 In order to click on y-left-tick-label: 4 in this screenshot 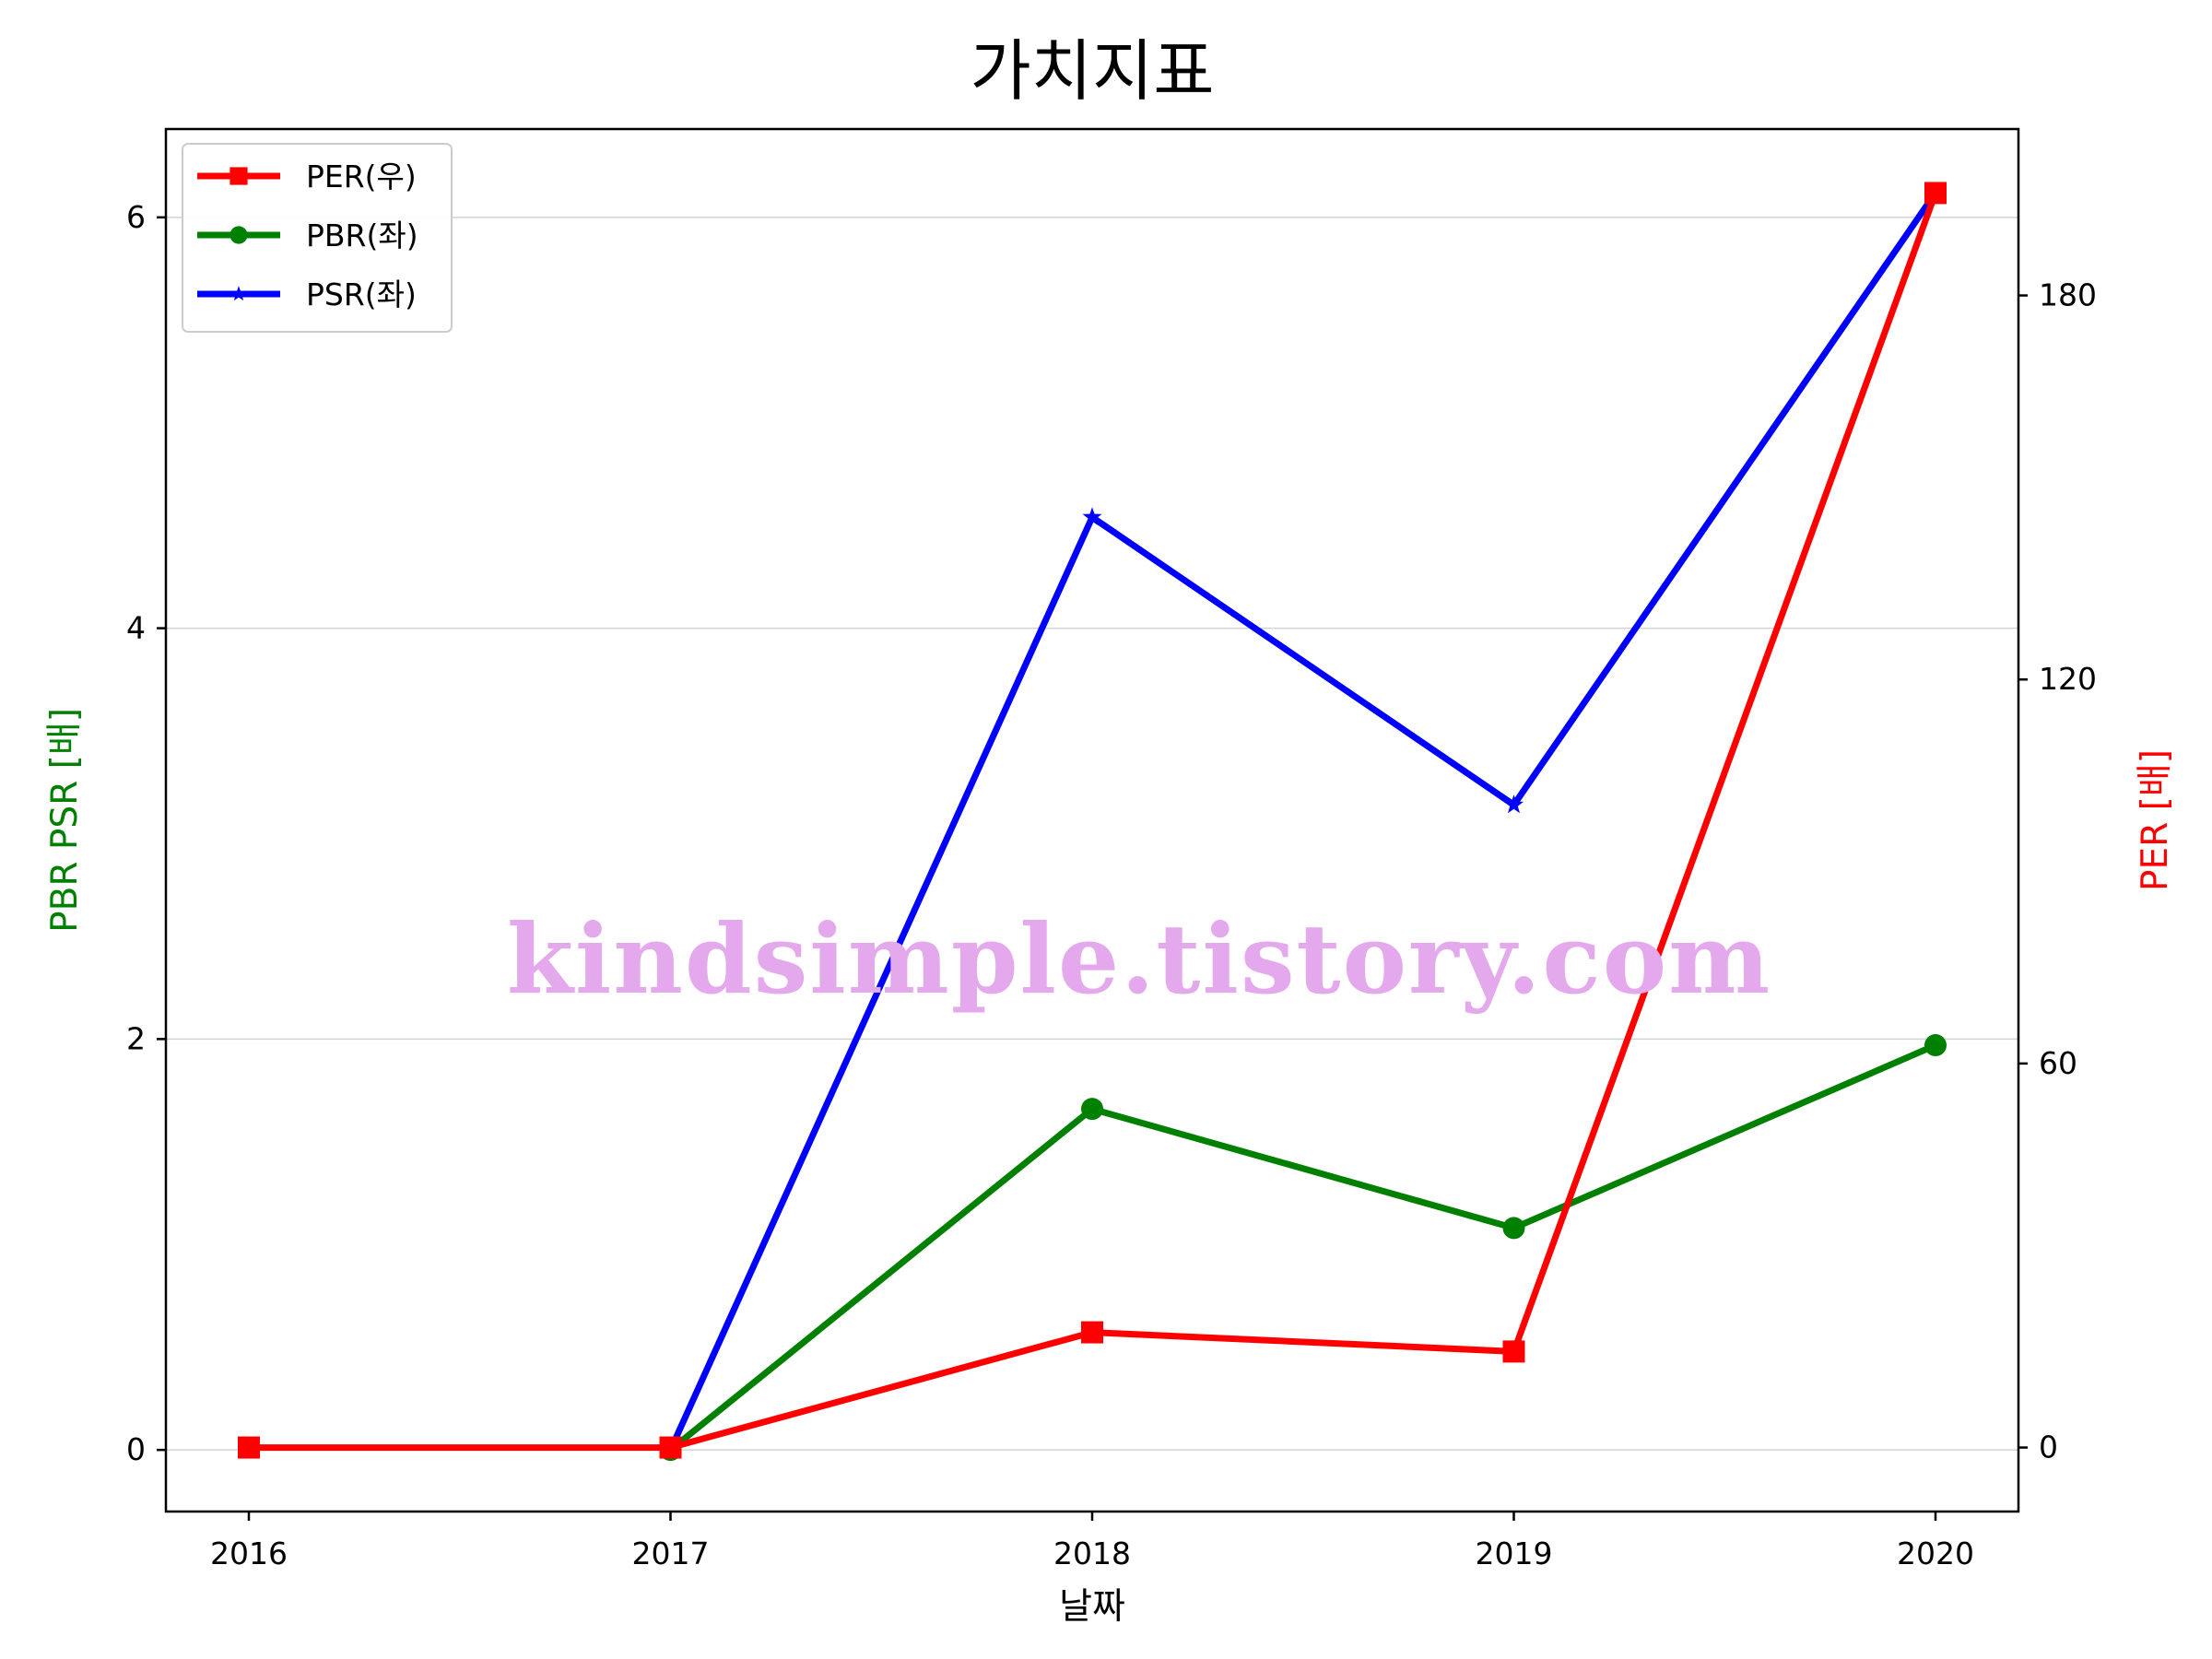, I will do `click(136, 628)`.